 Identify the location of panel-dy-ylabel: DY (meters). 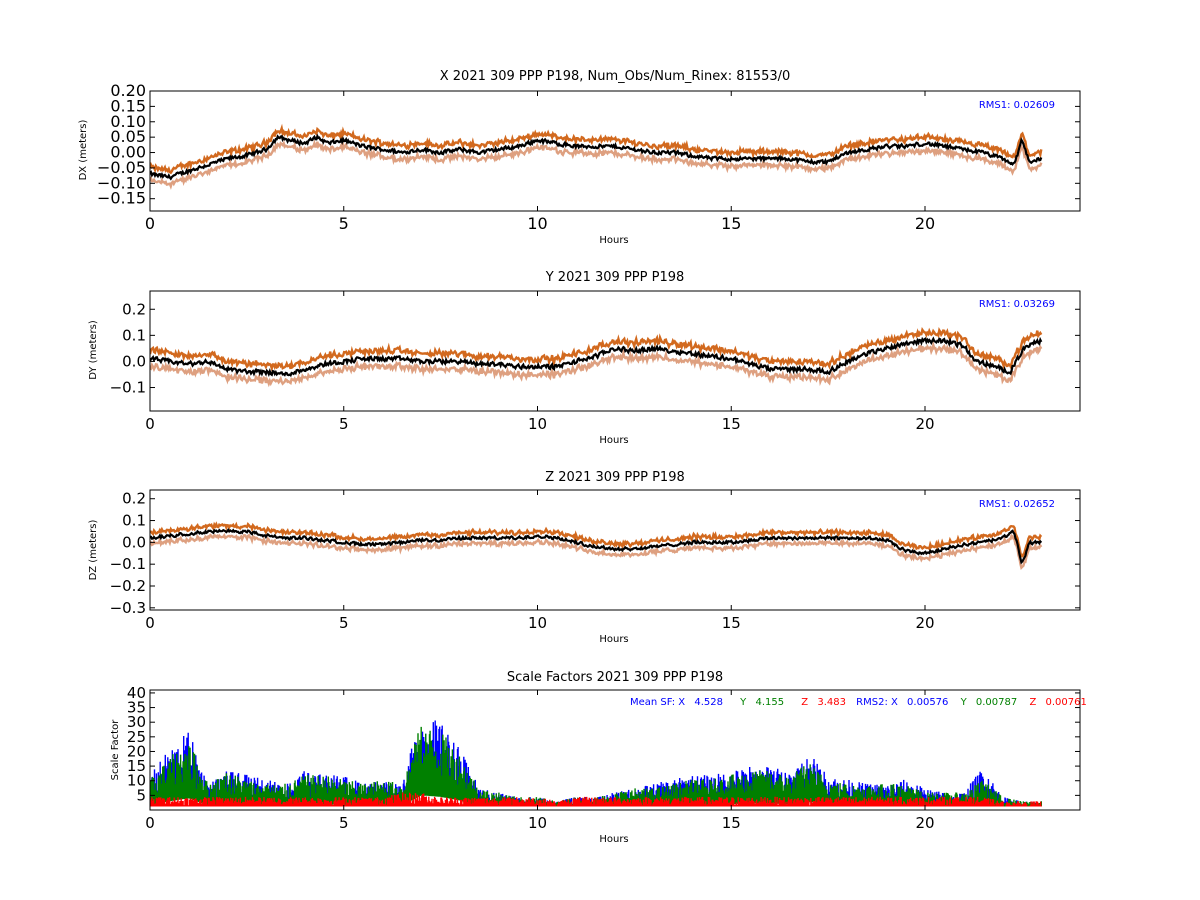
(93, 350).